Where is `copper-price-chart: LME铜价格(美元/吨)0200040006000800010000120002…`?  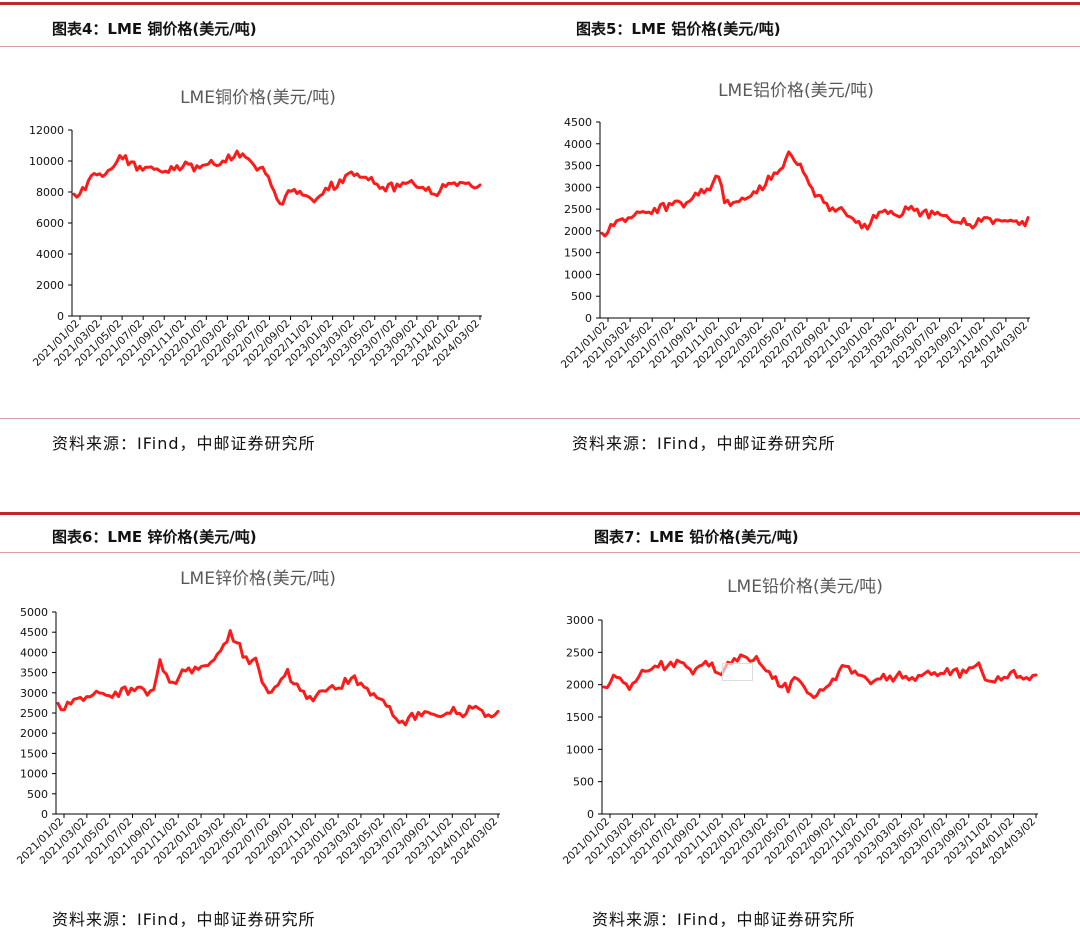
copper-price-chart: LME铜价格(美元/吨)0200040006000800010000120002… is located at coordinates (255, 228).